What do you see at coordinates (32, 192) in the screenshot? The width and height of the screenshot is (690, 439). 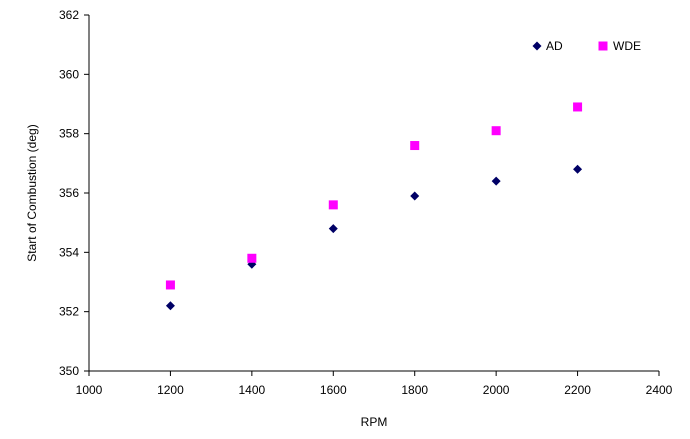 I see `y-axis-title: Start of Combustion (deg)` at bounding box center [32, 192].